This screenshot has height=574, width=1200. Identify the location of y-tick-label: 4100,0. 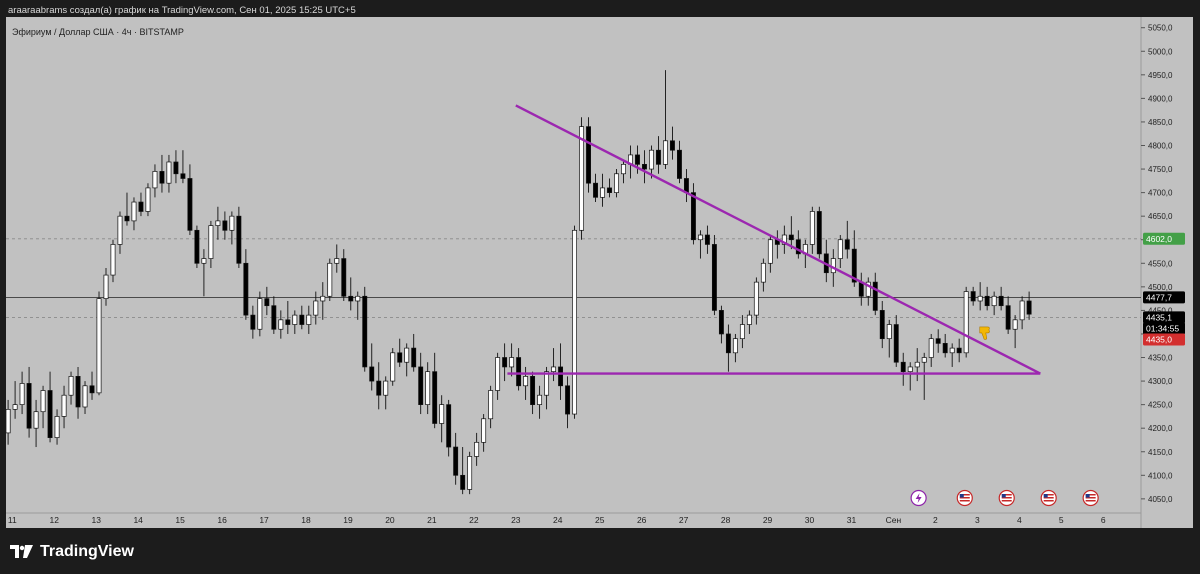
(1160, 475).